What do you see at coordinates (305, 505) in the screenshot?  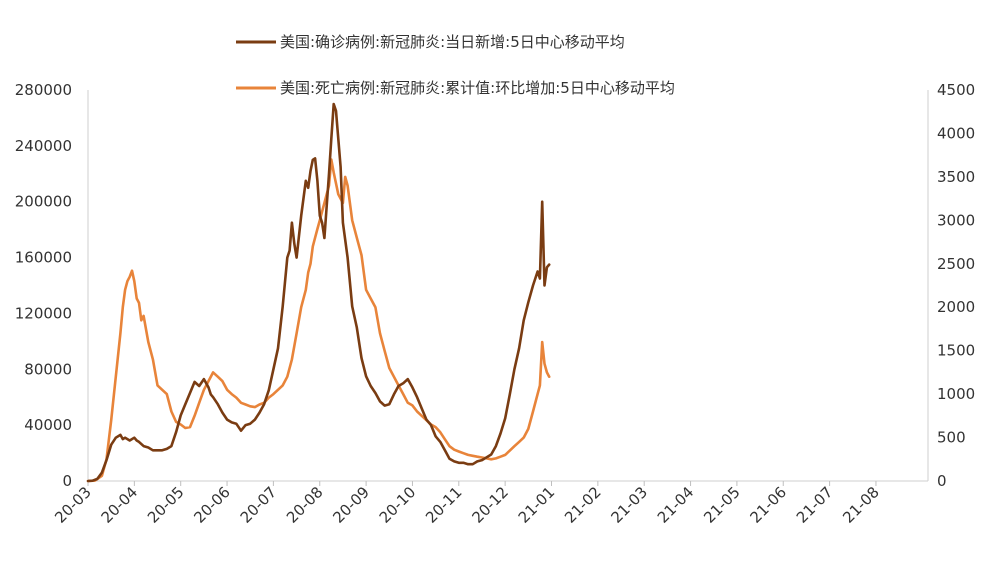 I see `x-tick-label: 20-08` at bounding box center [305, 505].